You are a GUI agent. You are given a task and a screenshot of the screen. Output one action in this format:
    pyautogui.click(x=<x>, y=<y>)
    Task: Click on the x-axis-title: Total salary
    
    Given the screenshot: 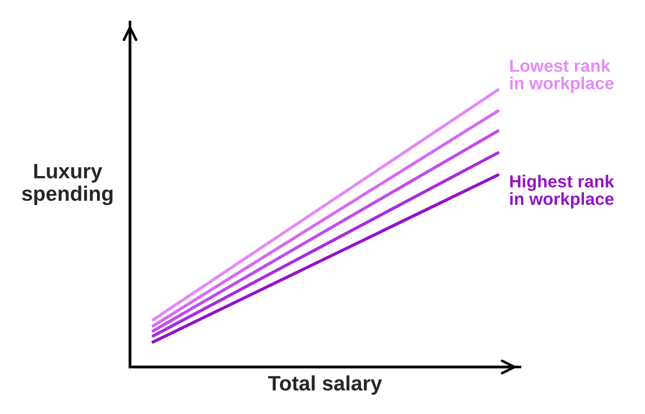 What is the action you would take?
    pyautogui.click(x=325, y=385)
    